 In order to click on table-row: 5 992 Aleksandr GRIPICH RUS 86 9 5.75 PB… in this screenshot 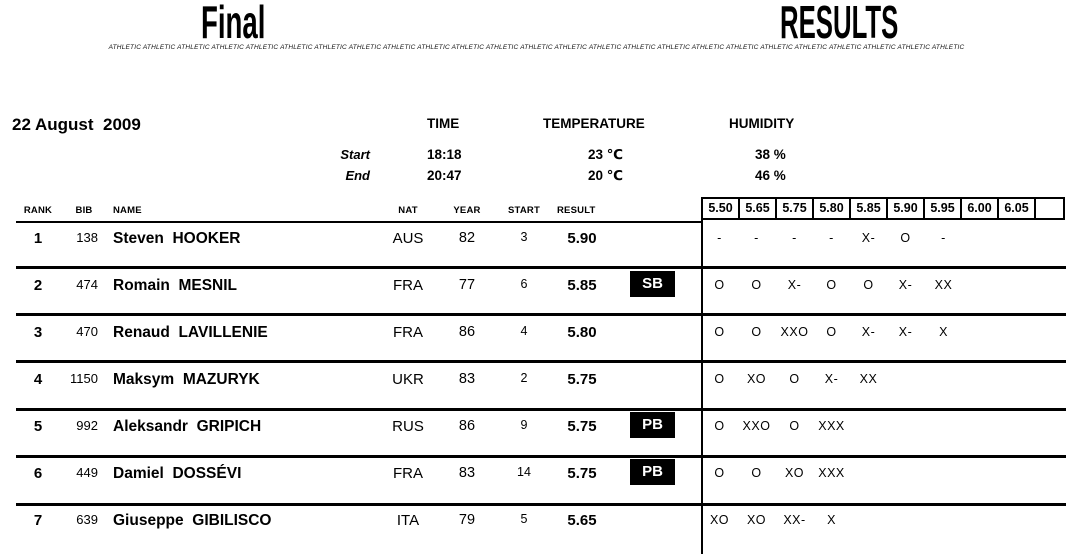, I will do `click(536, 432)`.